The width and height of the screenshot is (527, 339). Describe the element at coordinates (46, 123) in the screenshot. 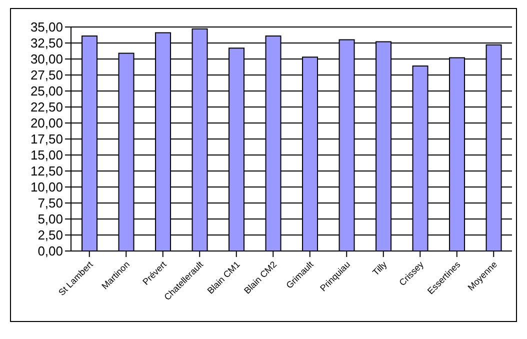

I see `y-tick-label: 20,00` at that location.